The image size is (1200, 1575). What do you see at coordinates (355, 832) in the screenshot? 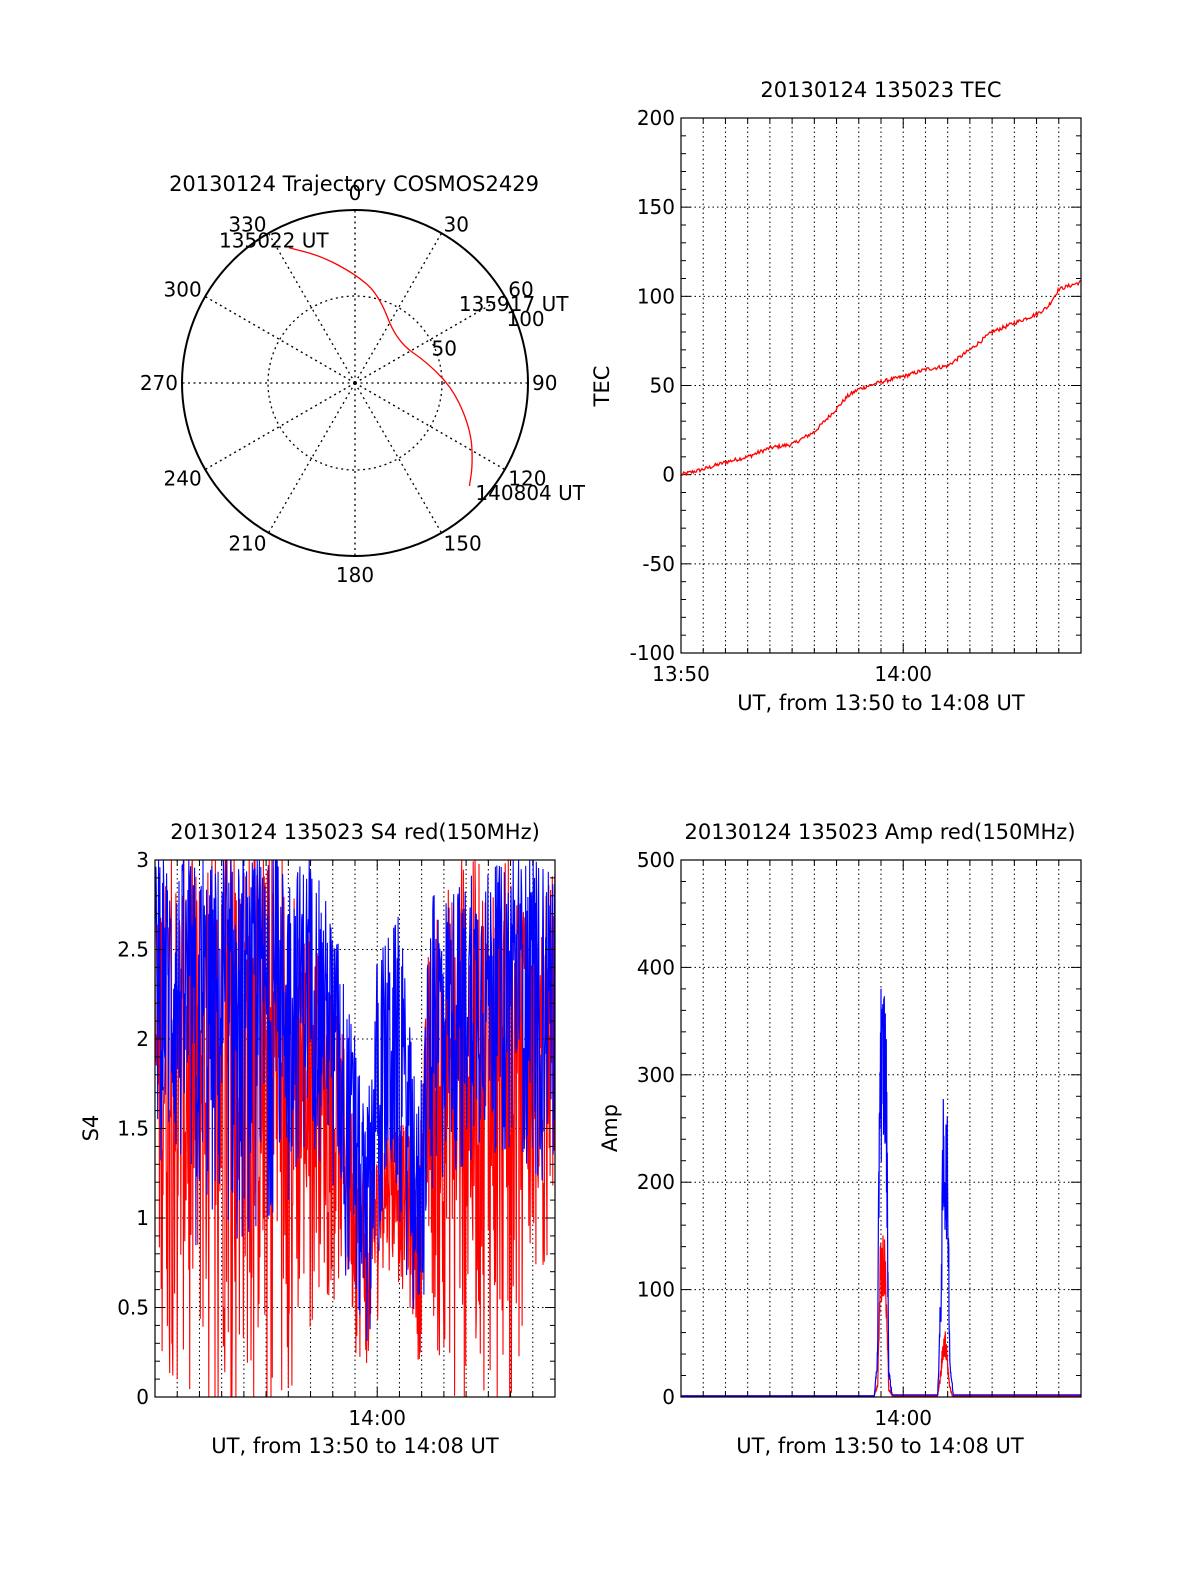
I see `s4-title: 20130124 135023 S4 red(150MHz)` at bounding box center [355, 832].